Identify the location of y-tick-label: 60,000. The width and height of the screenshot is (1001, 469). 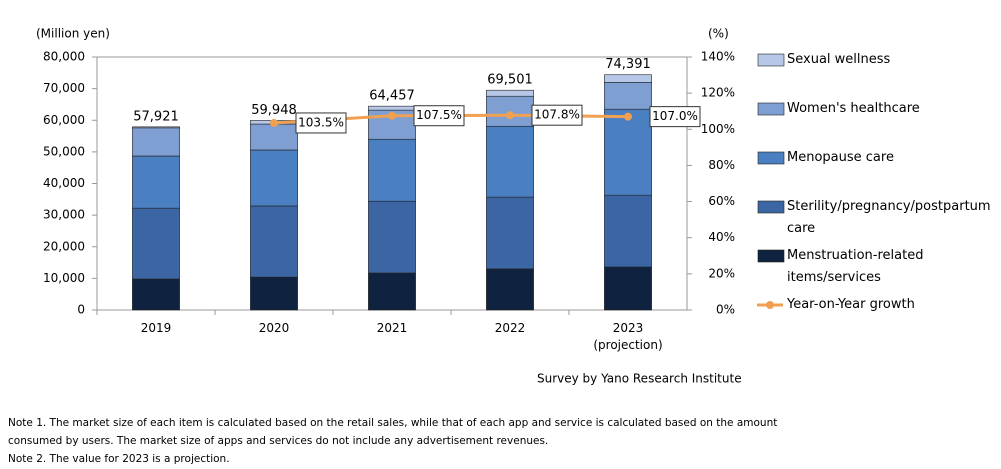
(64, 120).